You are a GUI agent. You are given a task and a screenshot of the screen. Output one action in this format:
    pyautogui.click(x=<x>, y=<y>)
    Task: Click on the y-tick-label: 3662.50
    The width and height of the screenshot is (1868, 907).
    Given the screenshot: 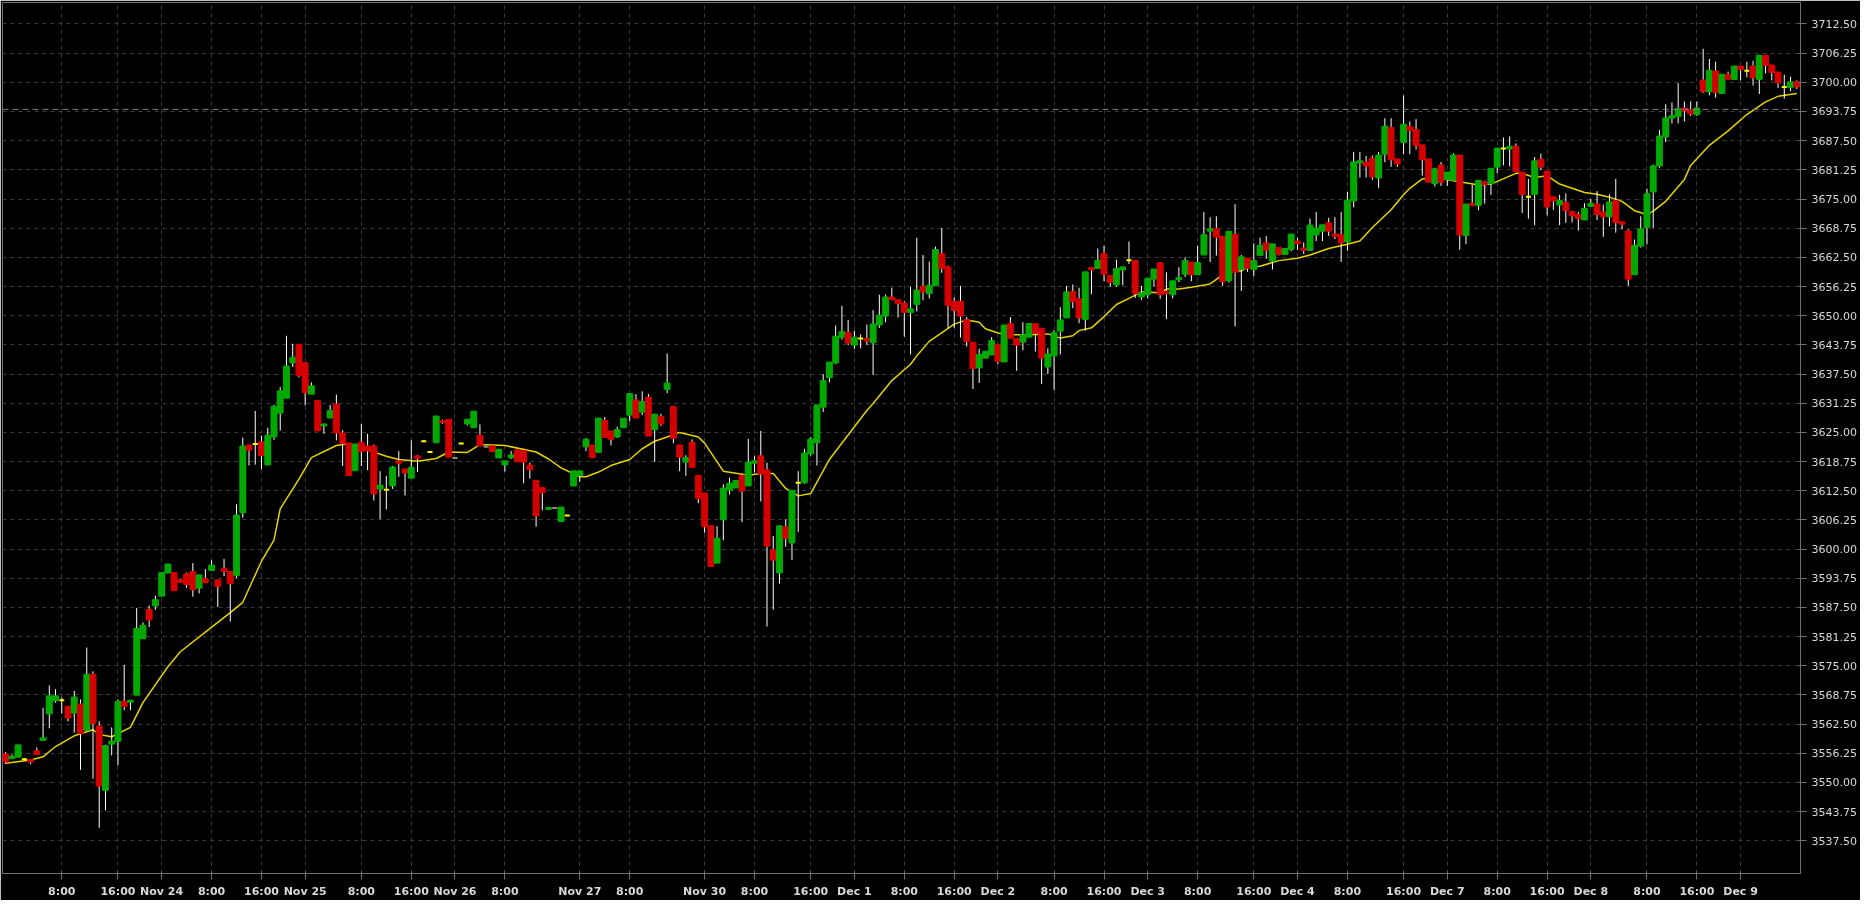 What is the action you would take?
    pyautogui.click(x=1834, y=258)
    